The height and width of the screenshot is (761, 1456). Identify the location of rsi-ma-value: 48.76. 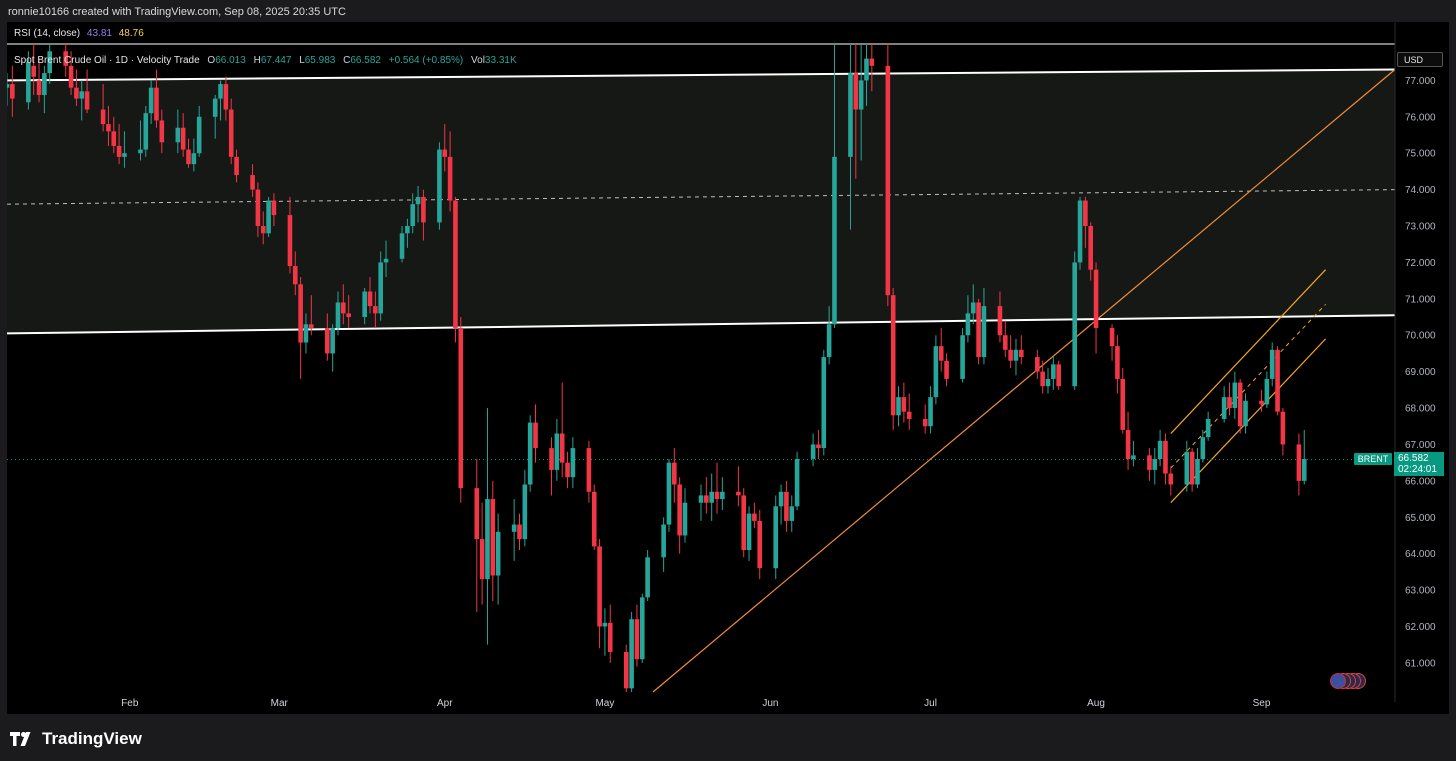
(131, 33).